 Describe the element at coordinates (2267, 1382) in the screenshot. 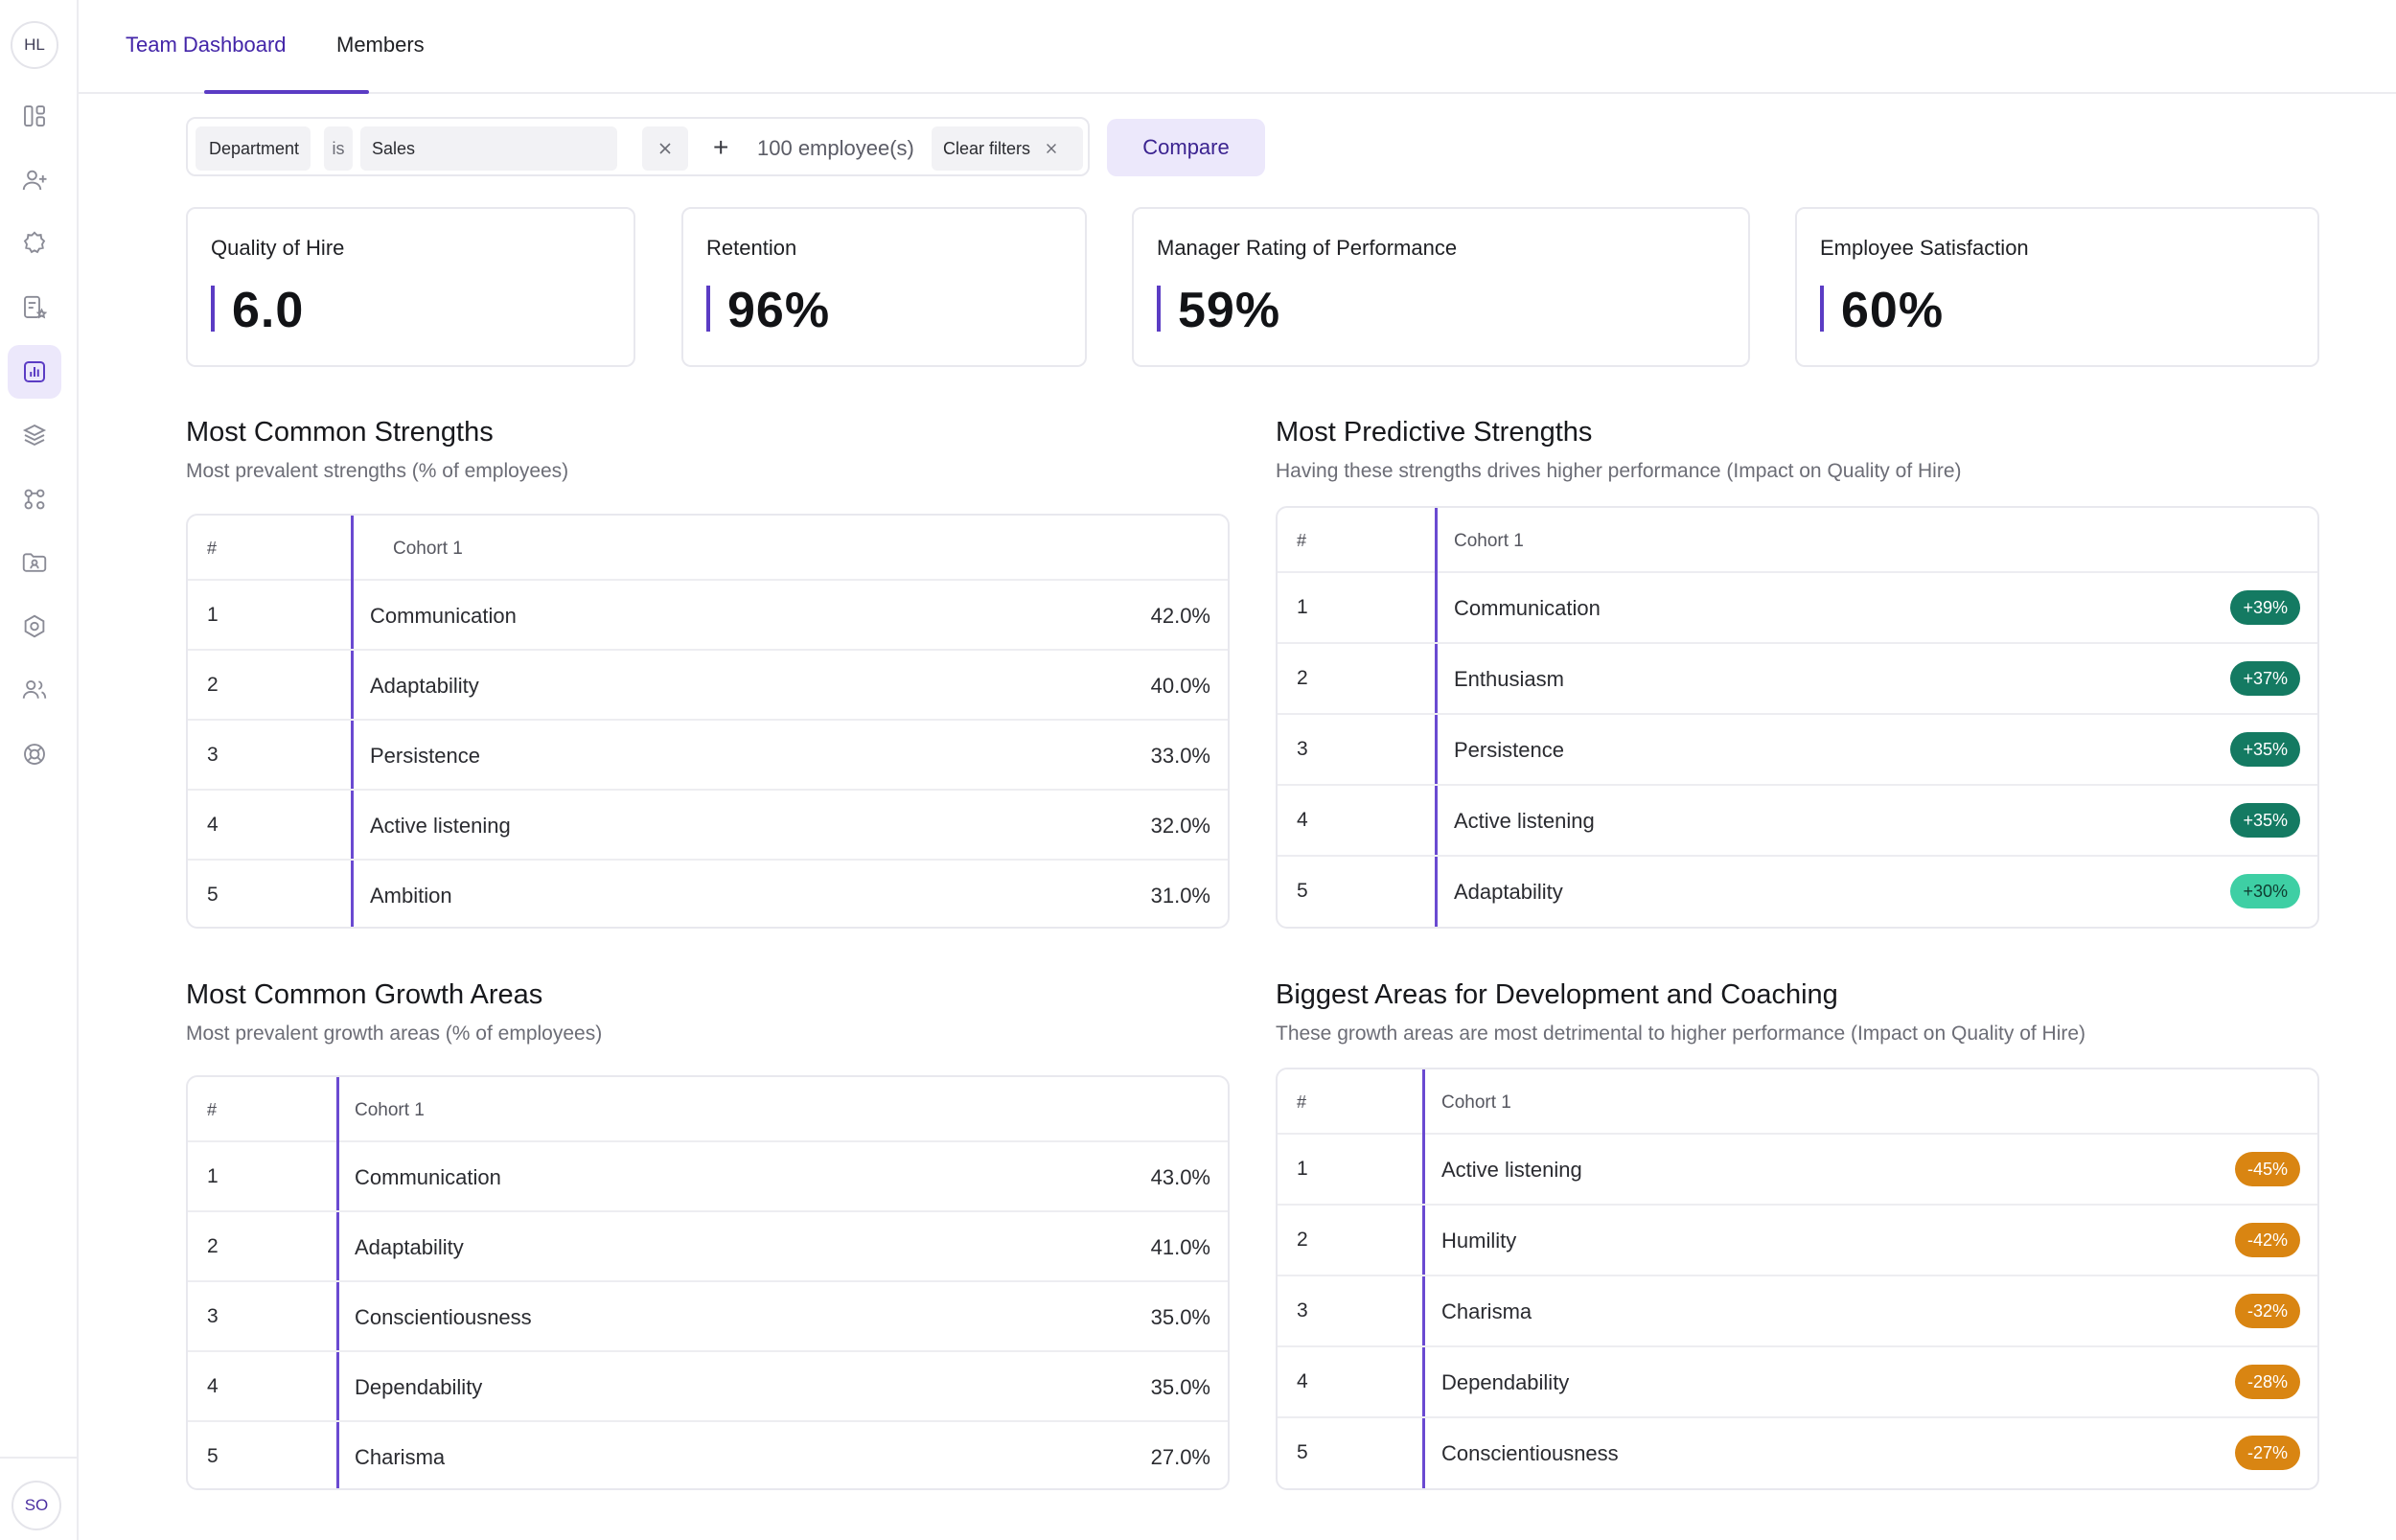

I see `impact-badge: -28%` at that location.